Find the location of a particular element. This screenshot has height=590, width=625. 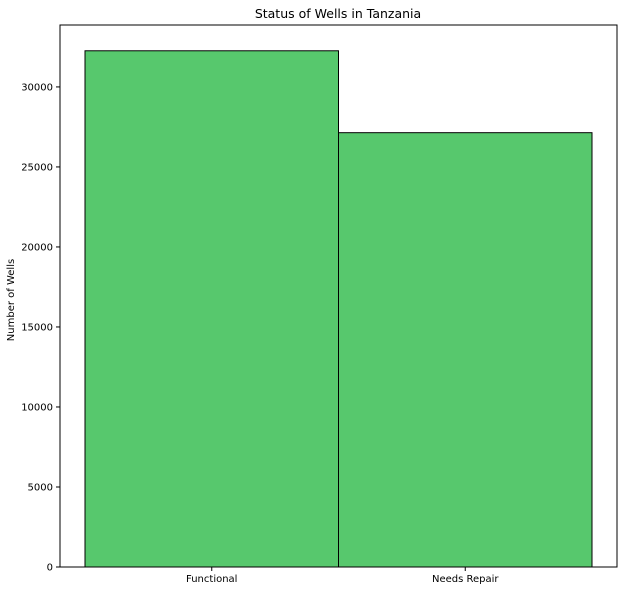

x-tick-label: Functional is located at coordinates (211, 579).